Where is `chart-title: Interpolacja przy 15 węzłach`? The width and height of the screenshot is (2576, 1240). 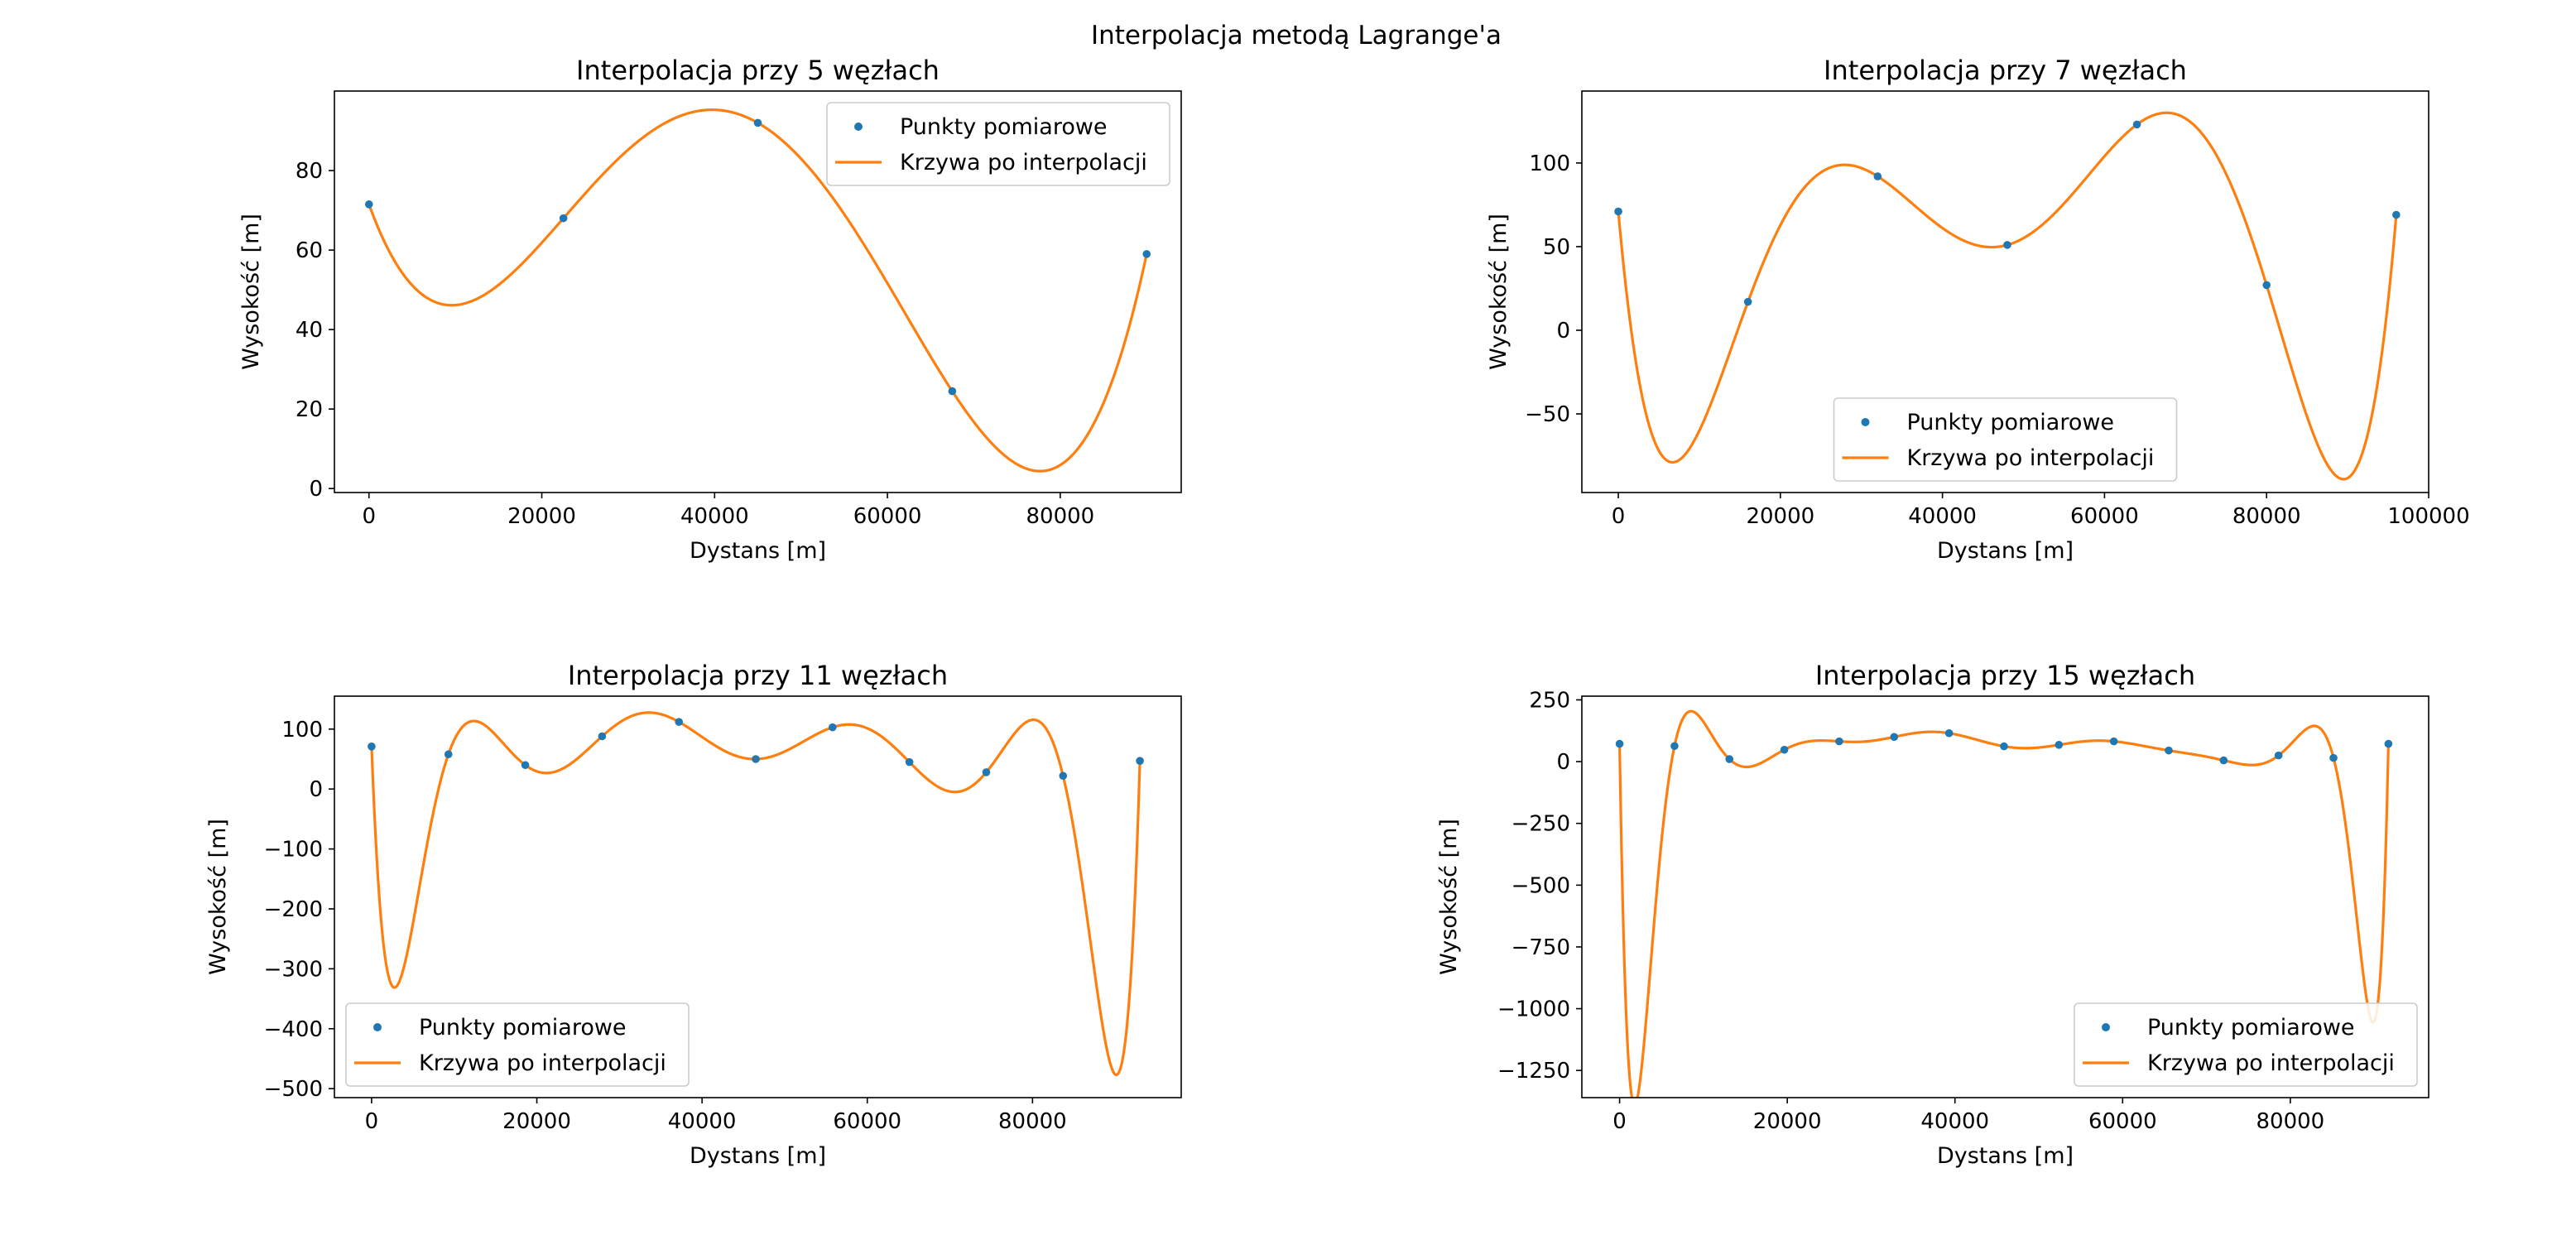
chart-title: Interpolacja przy 15 węzłach is located at coordinates (2005, 675).